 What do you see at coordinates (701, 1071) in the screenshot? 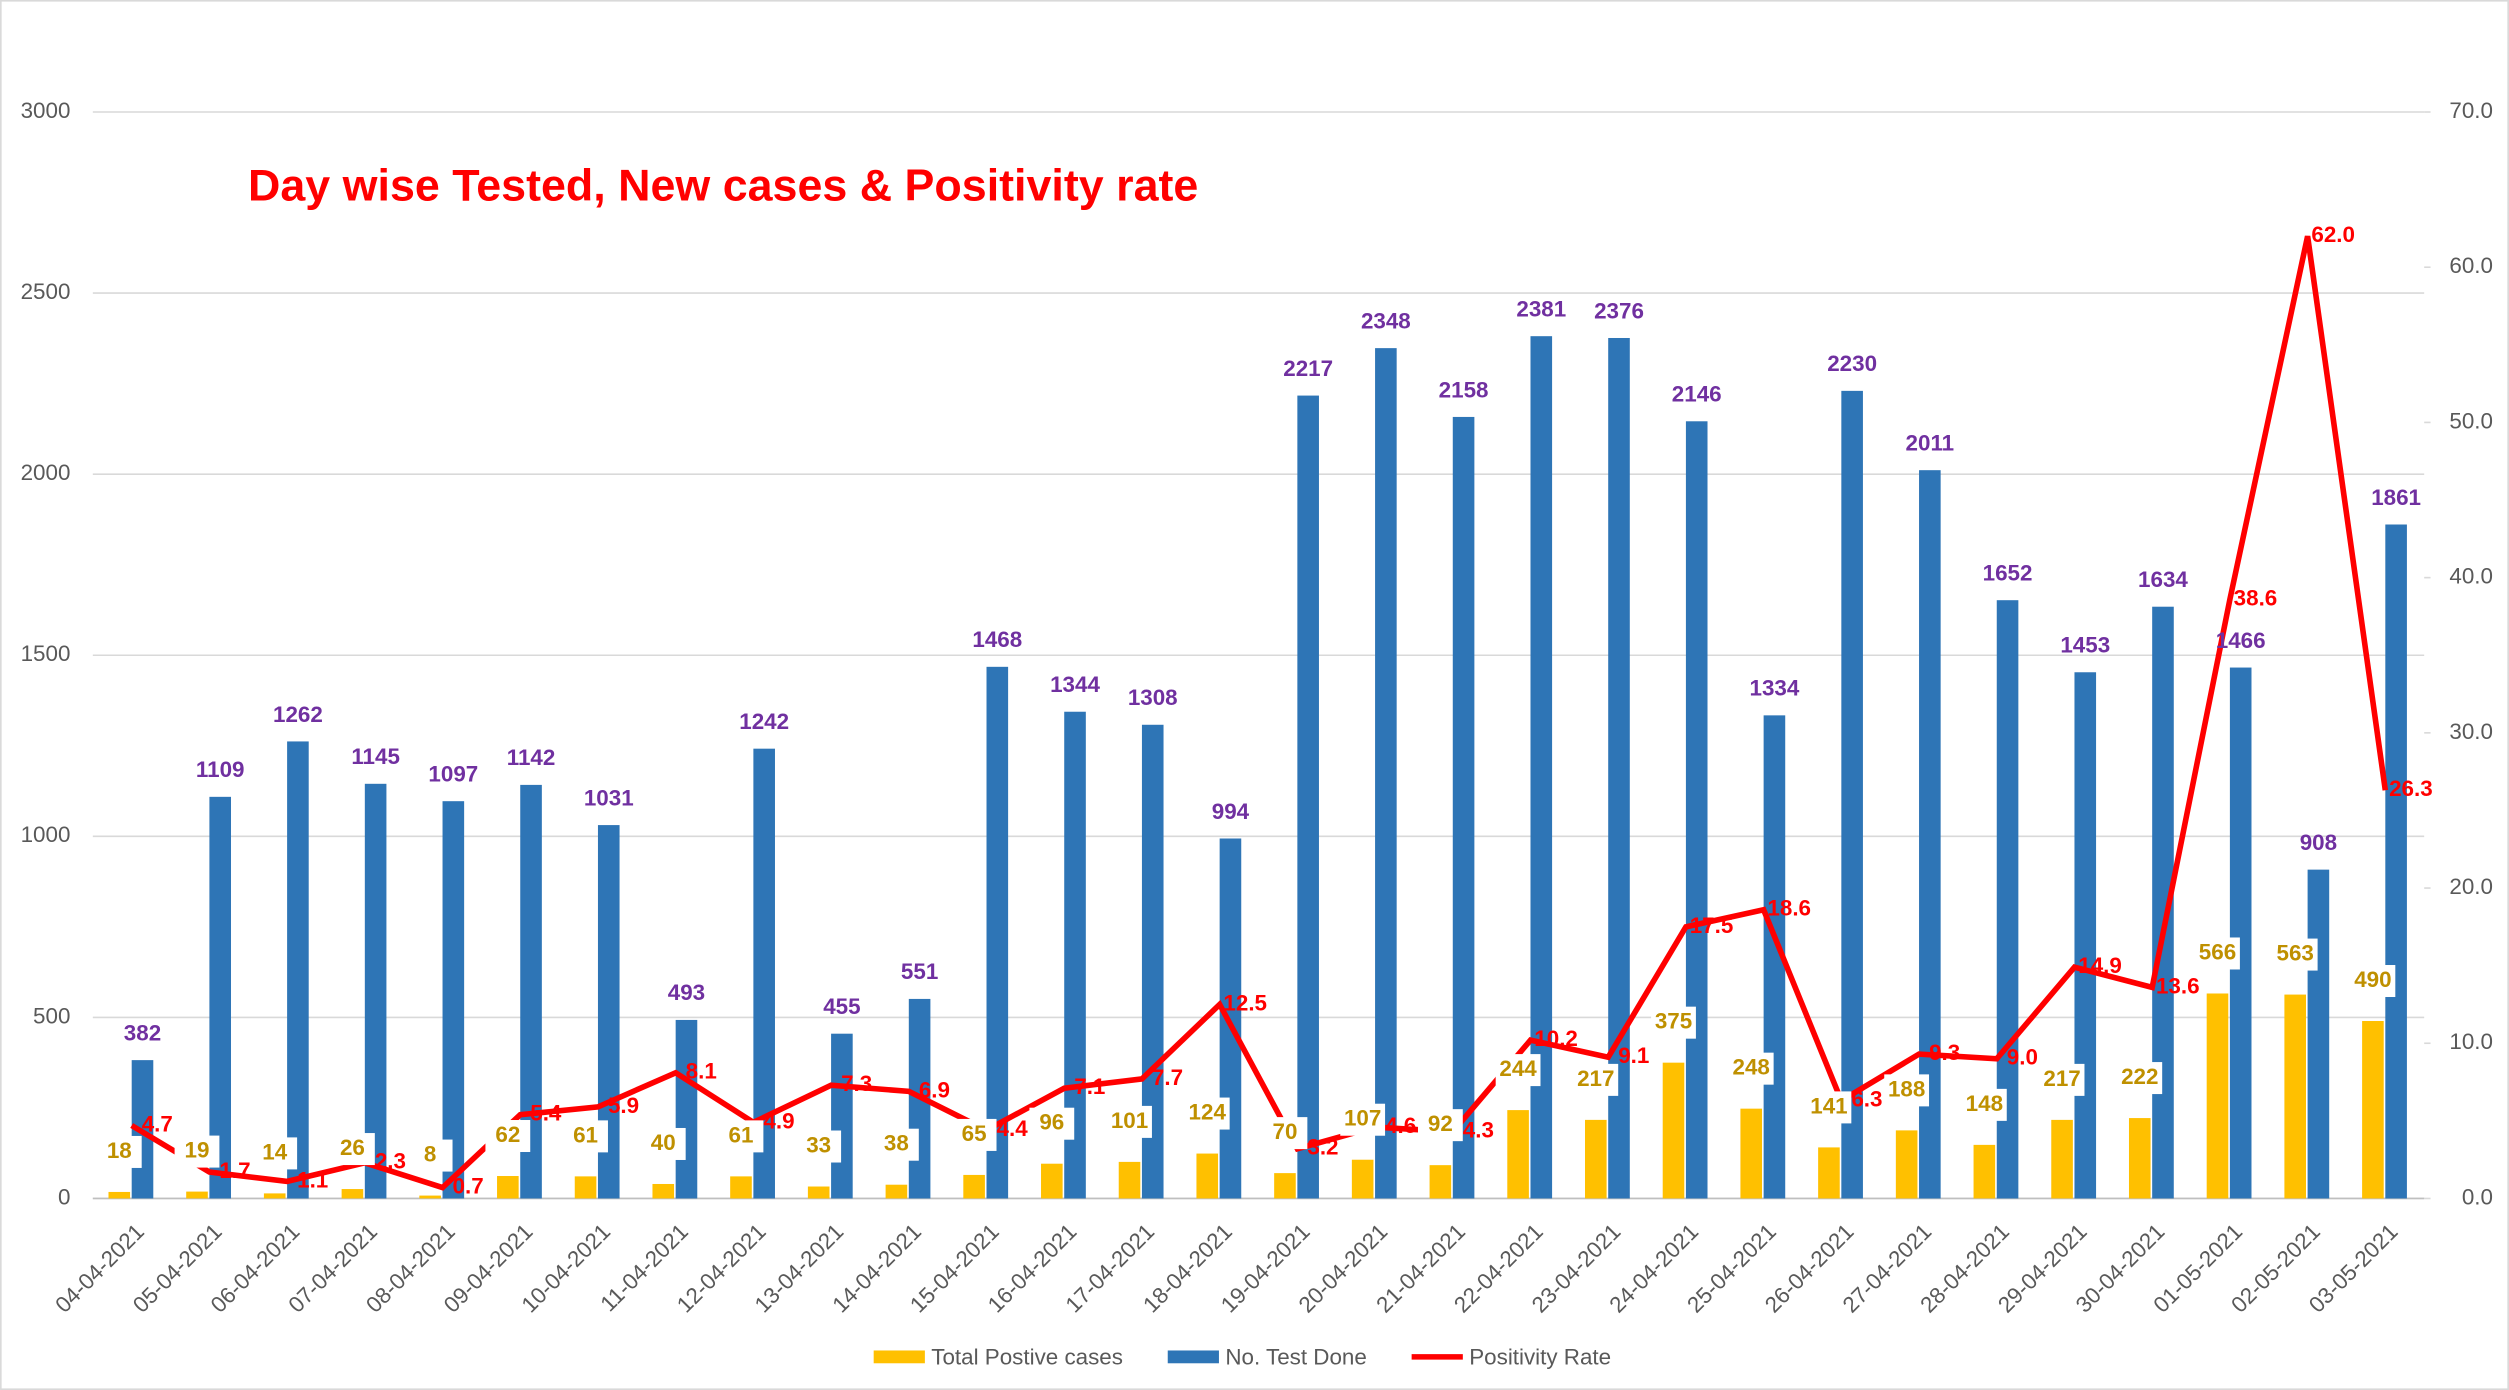
I see `data-label: 8.1` at bounding box center [701, 1071].